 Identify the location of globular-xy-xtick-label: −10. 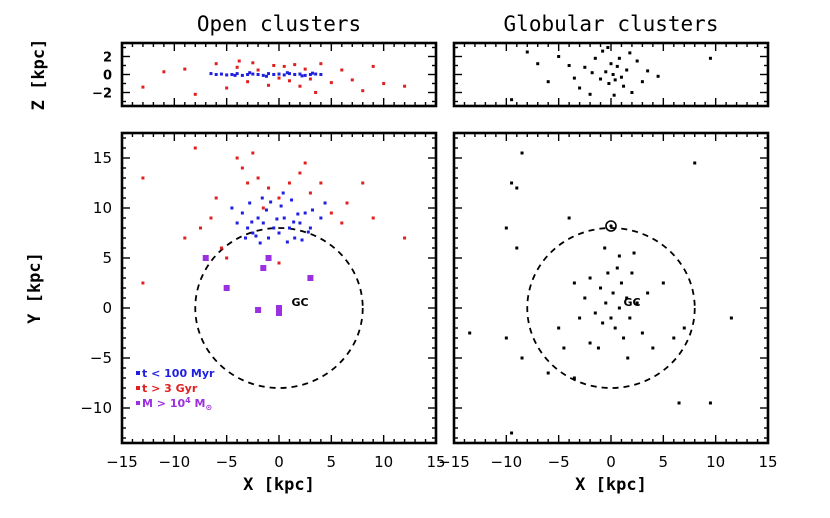
(507, 462).